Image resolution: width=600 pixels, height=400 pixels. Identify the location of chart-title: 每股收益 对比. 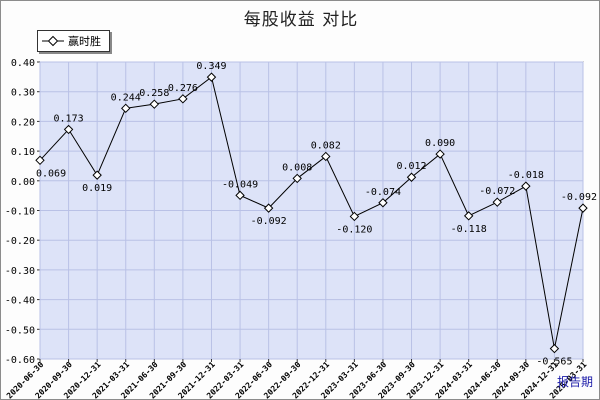
(301, 20).